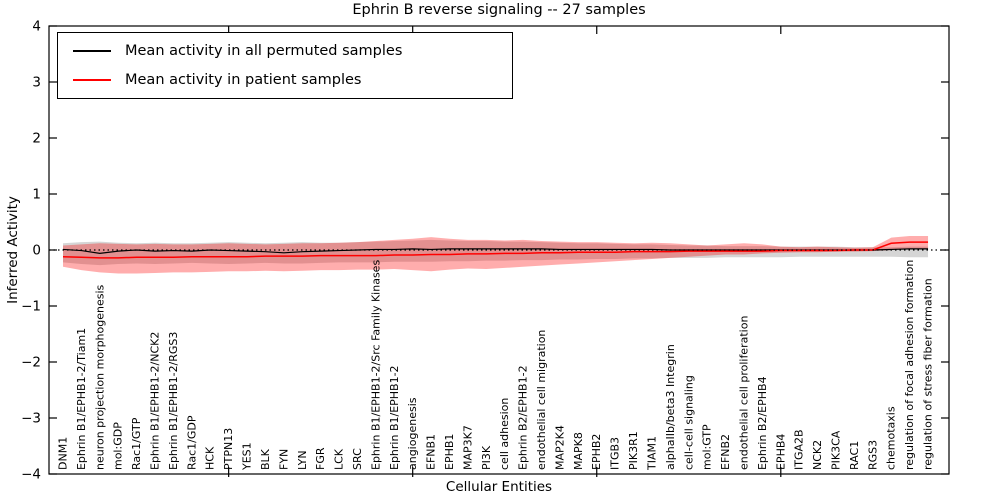  Describe the element at coordinates (320, 458) in the screenshot. I see `x-category-label: FGR` at that location.